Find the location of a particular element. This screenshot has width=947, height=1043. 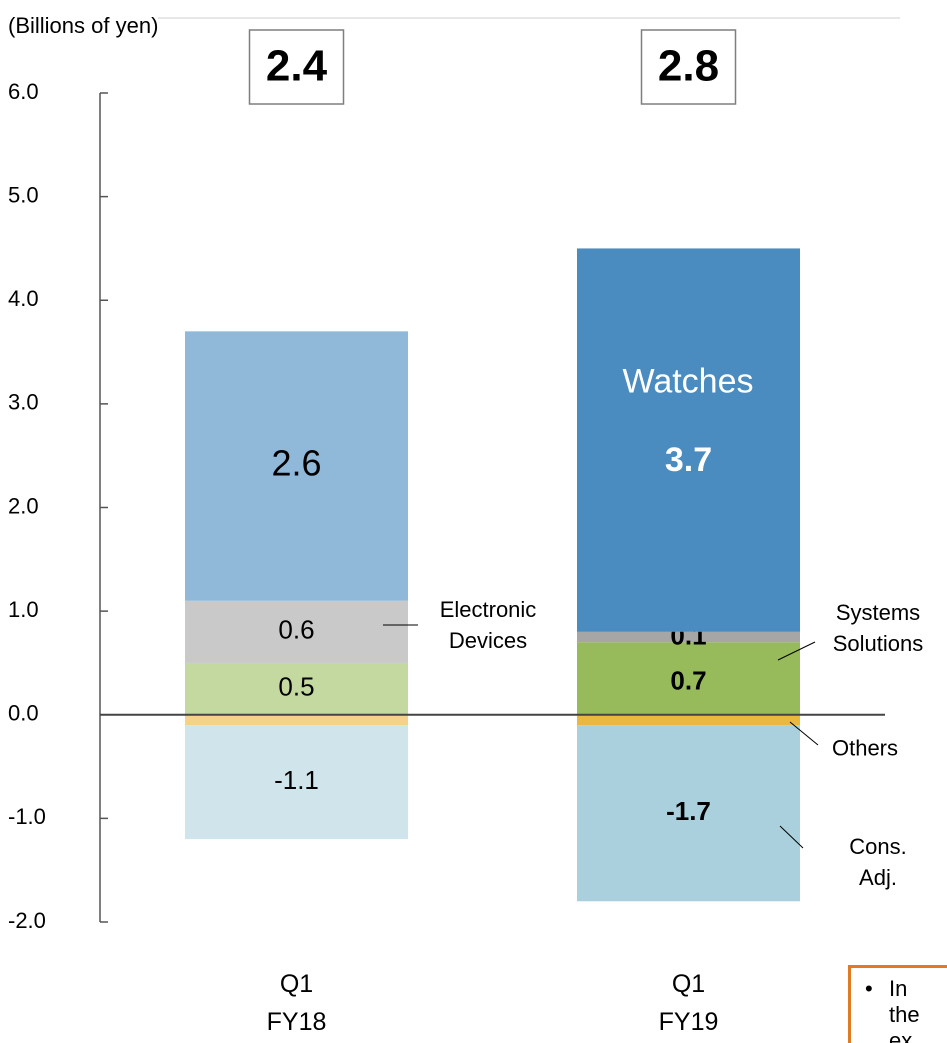

total-label: 2.8 is located at coordinates (688, 66).